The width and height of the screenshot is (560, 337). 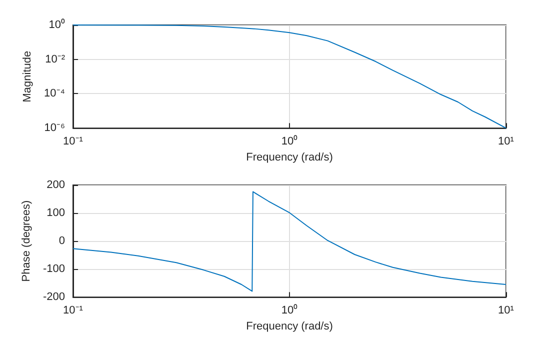 I want to click on y-axis-title: Phase (degrees), so click(x=26, y=241).